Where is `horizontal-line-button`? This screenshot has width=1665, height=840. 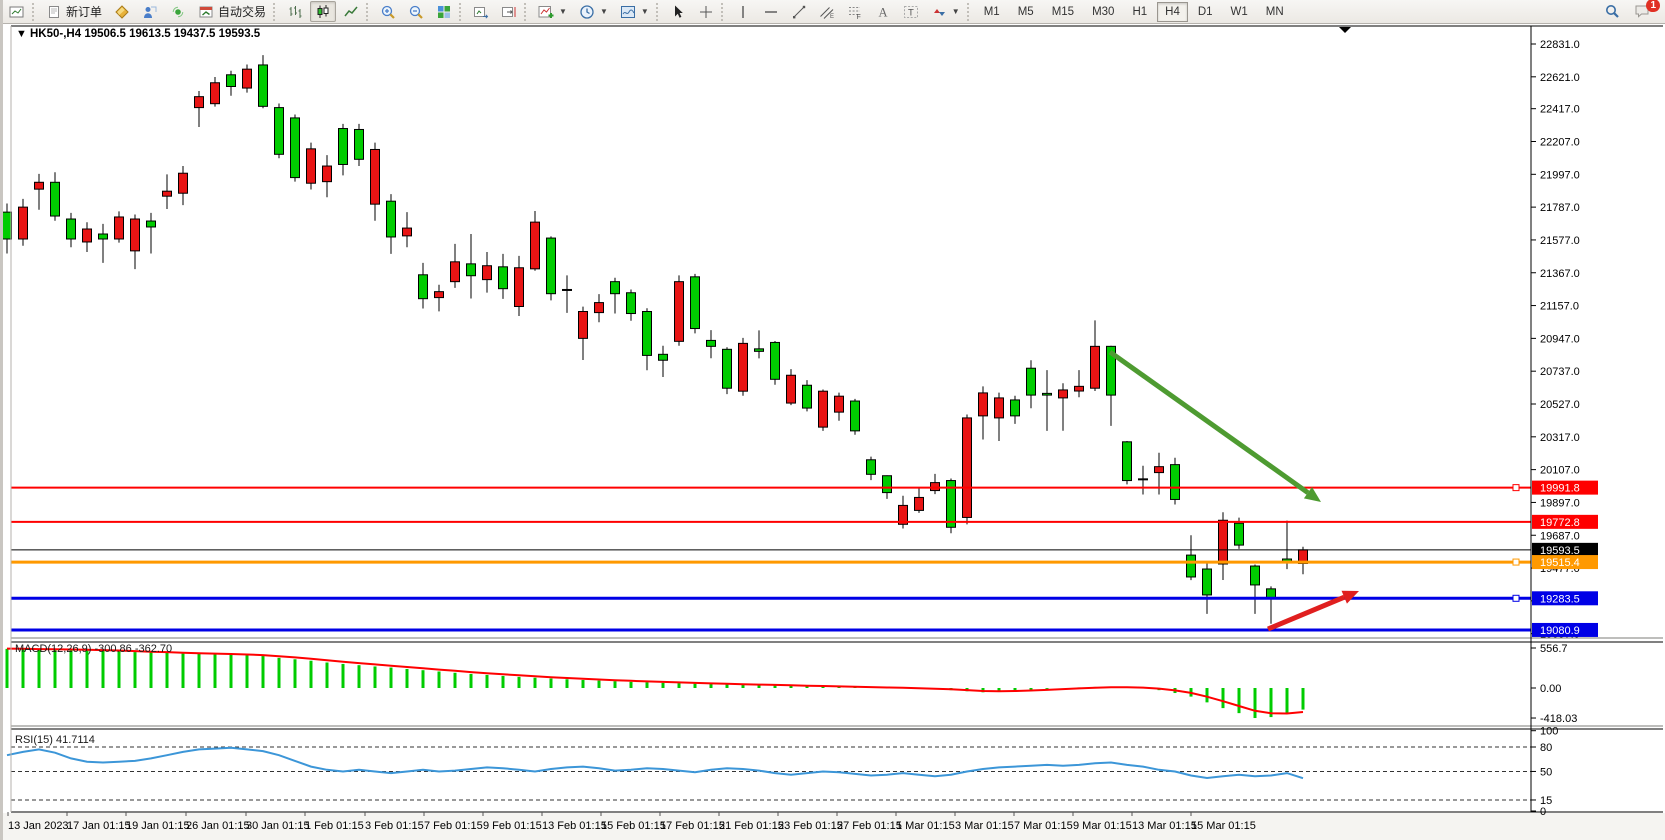
horizontal-line-button is located at coordinates (771, 11).